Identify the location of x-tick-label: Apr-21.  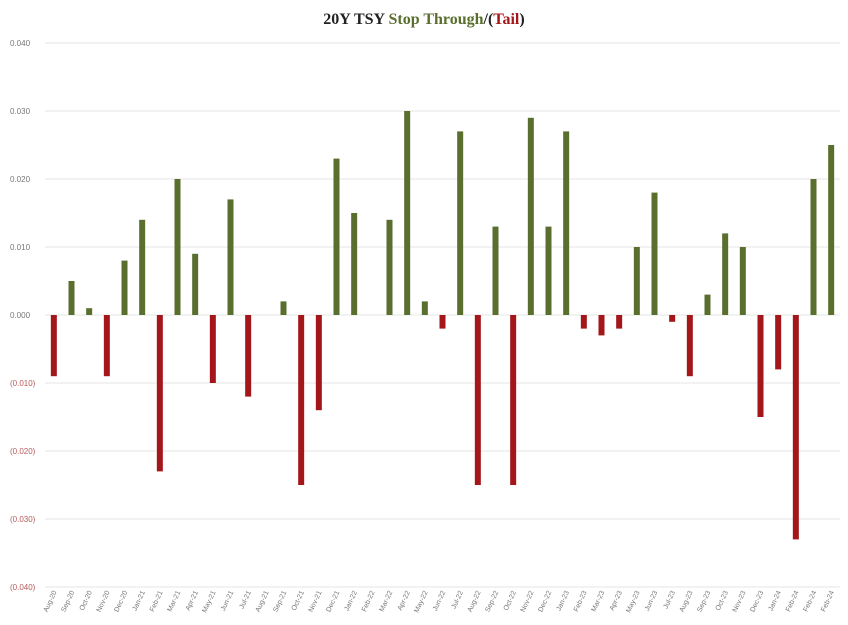
(192, 601).